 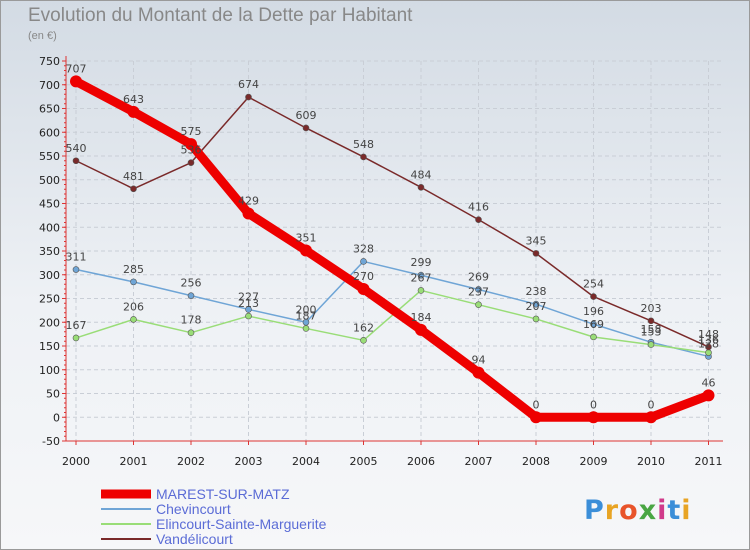 I want to click on data-label: 167, so click(x=76, y=325).